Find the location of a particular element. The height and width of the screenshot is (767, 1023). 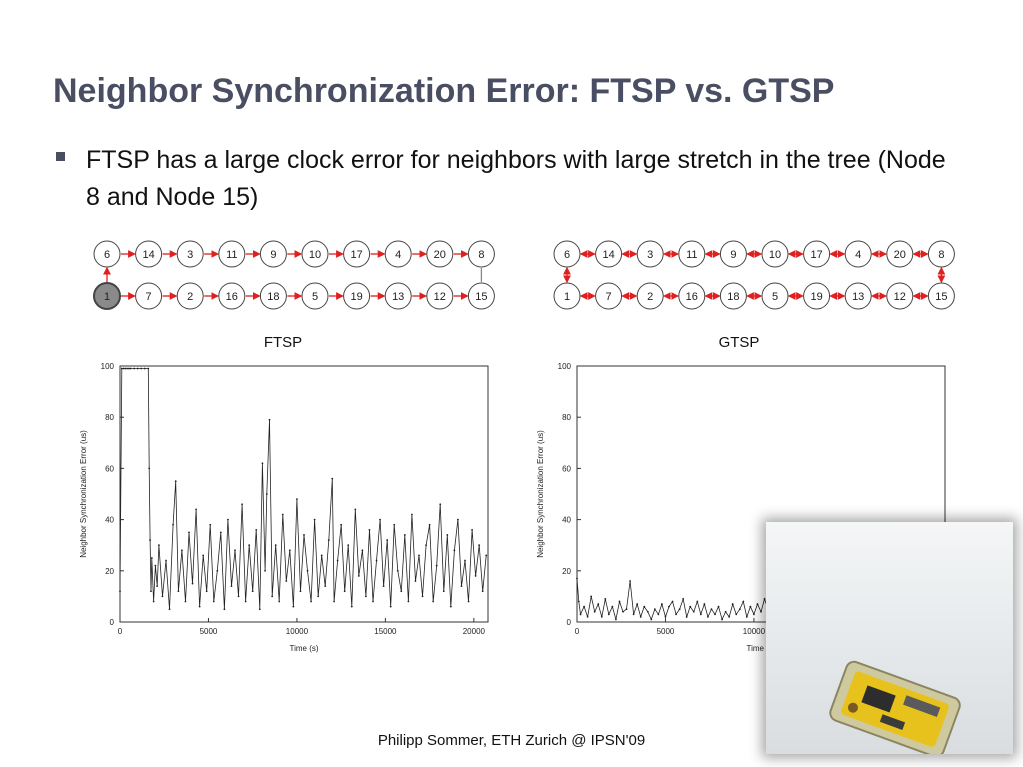

x-tick-label: 15000 is located at coordinates (385, 631).